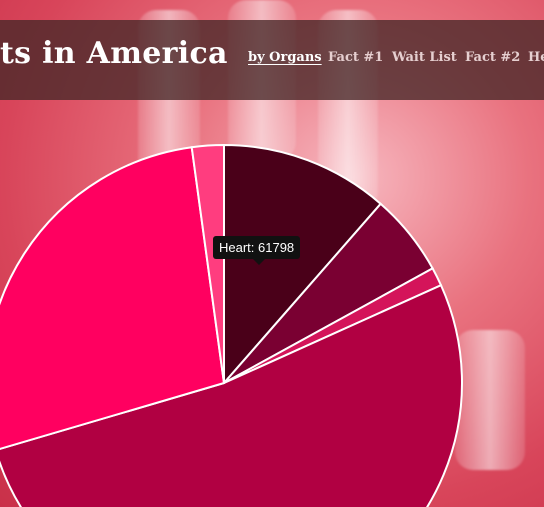 The image size is (544, 507). I want to click on nav-fact-2: Fact #2, so click(493, 57).